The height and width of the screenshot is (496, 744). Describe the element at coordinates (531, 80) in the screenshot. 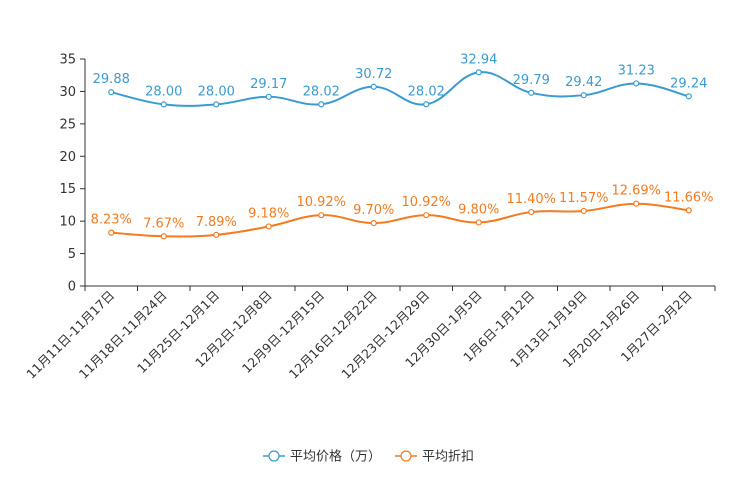

I see `data-label: 29.79` at that location.